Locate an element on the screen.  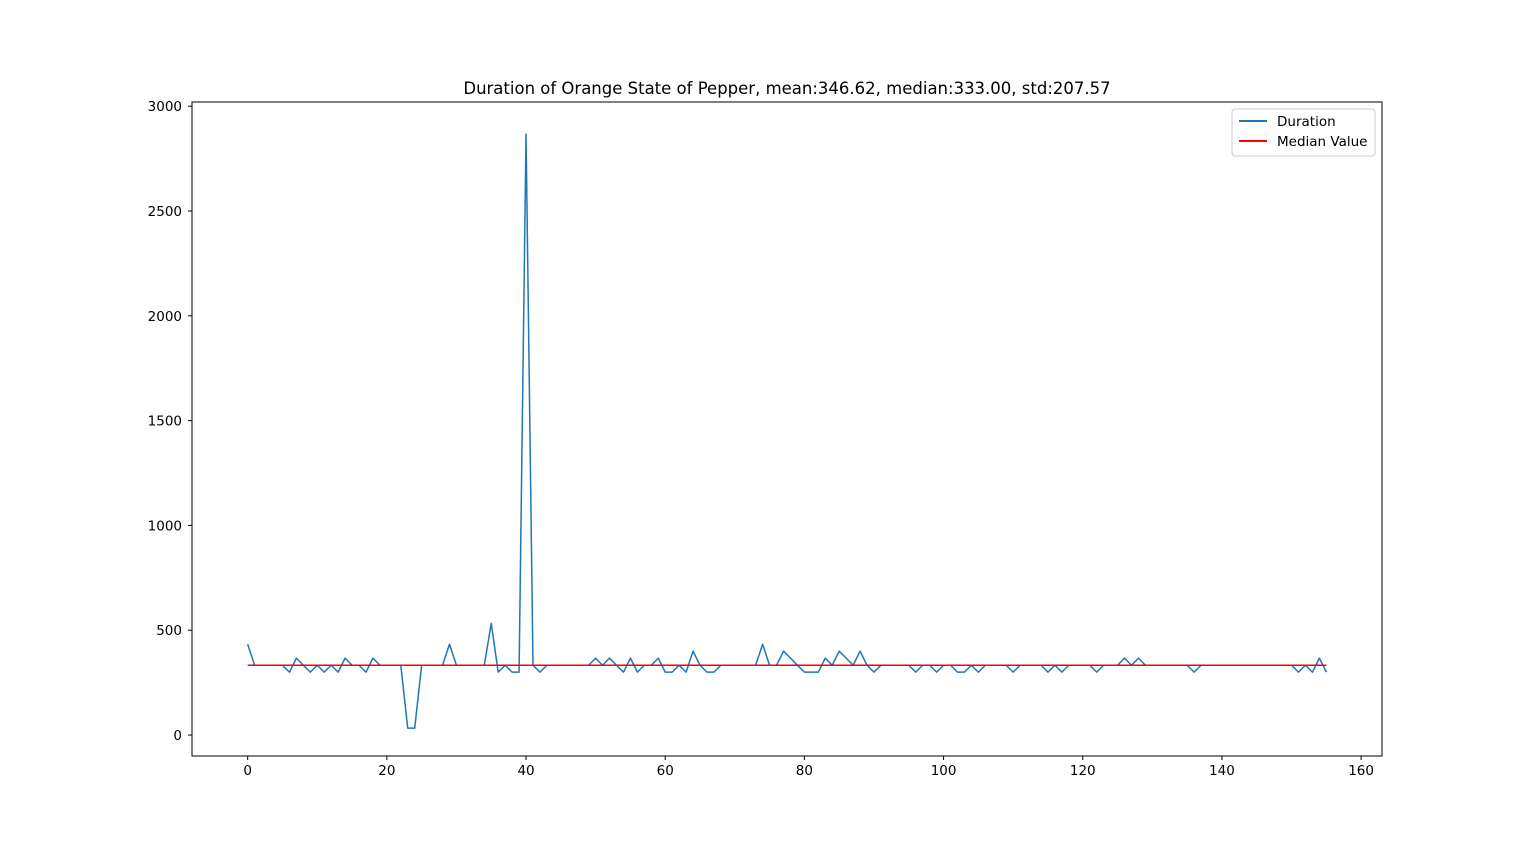
legend-box is located at coordinates (1303, 132).